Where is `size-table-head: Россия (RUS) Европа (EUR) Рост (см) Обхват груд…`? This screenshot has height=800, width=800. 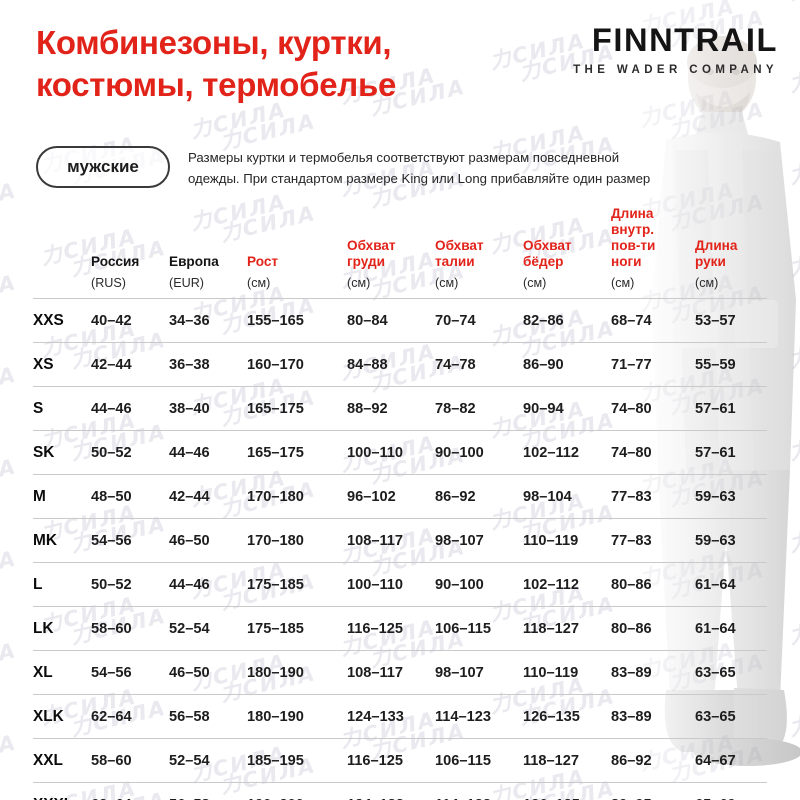
size-table-head: Россия (RUS) Европа (EUR) Рост (см) Обхват груд… is located at coordinates (400, 249).